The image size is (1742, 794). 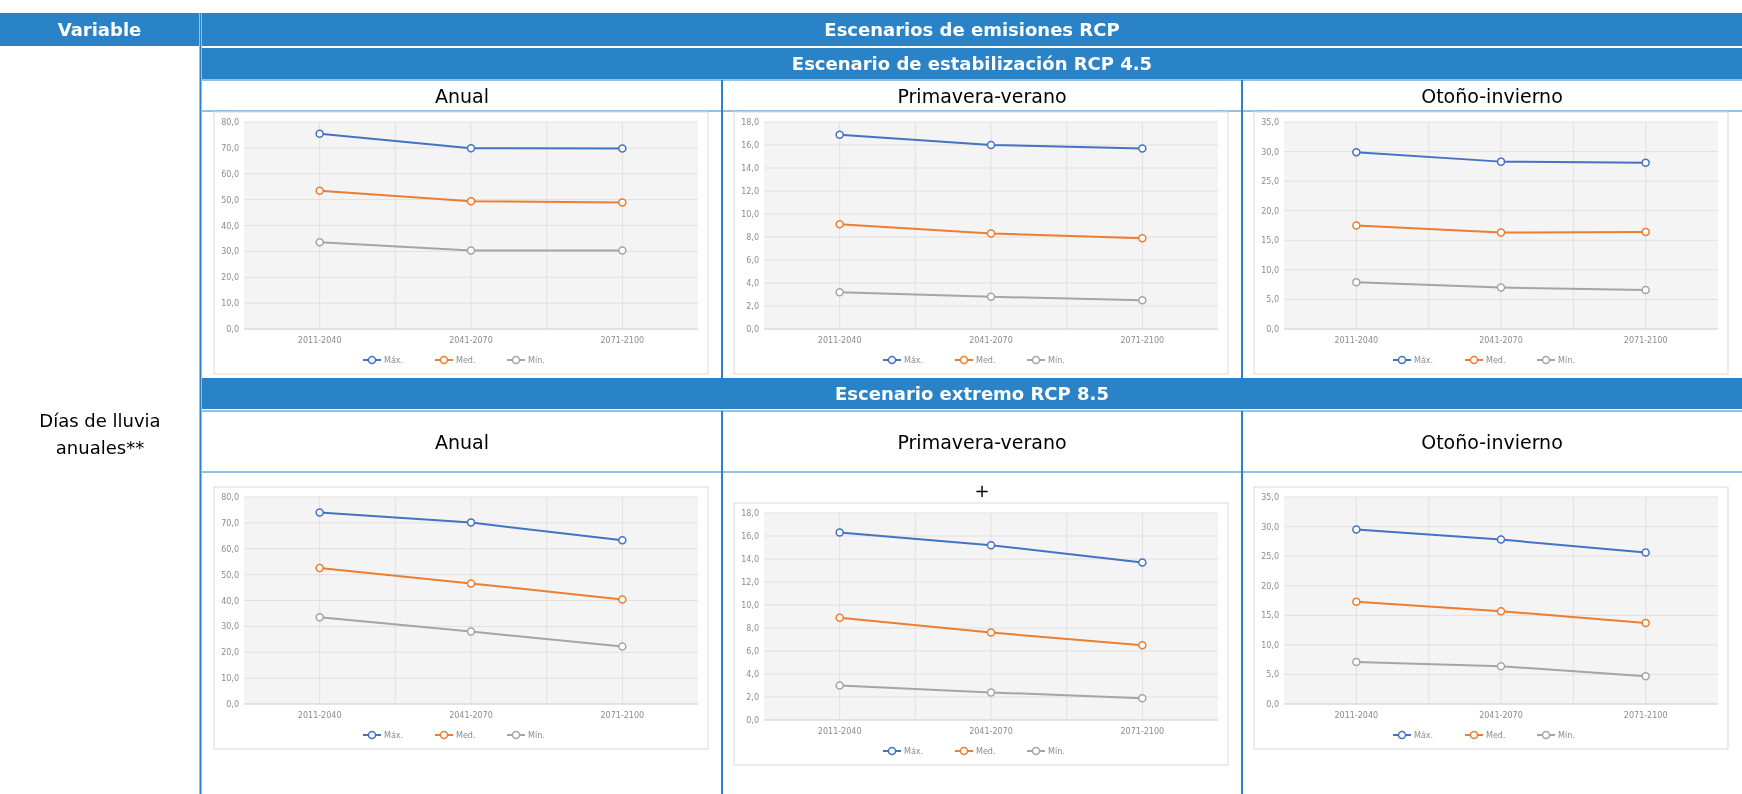 I want to click on text: Escenarios de emisiones RCP, so click(x=972, y=29).